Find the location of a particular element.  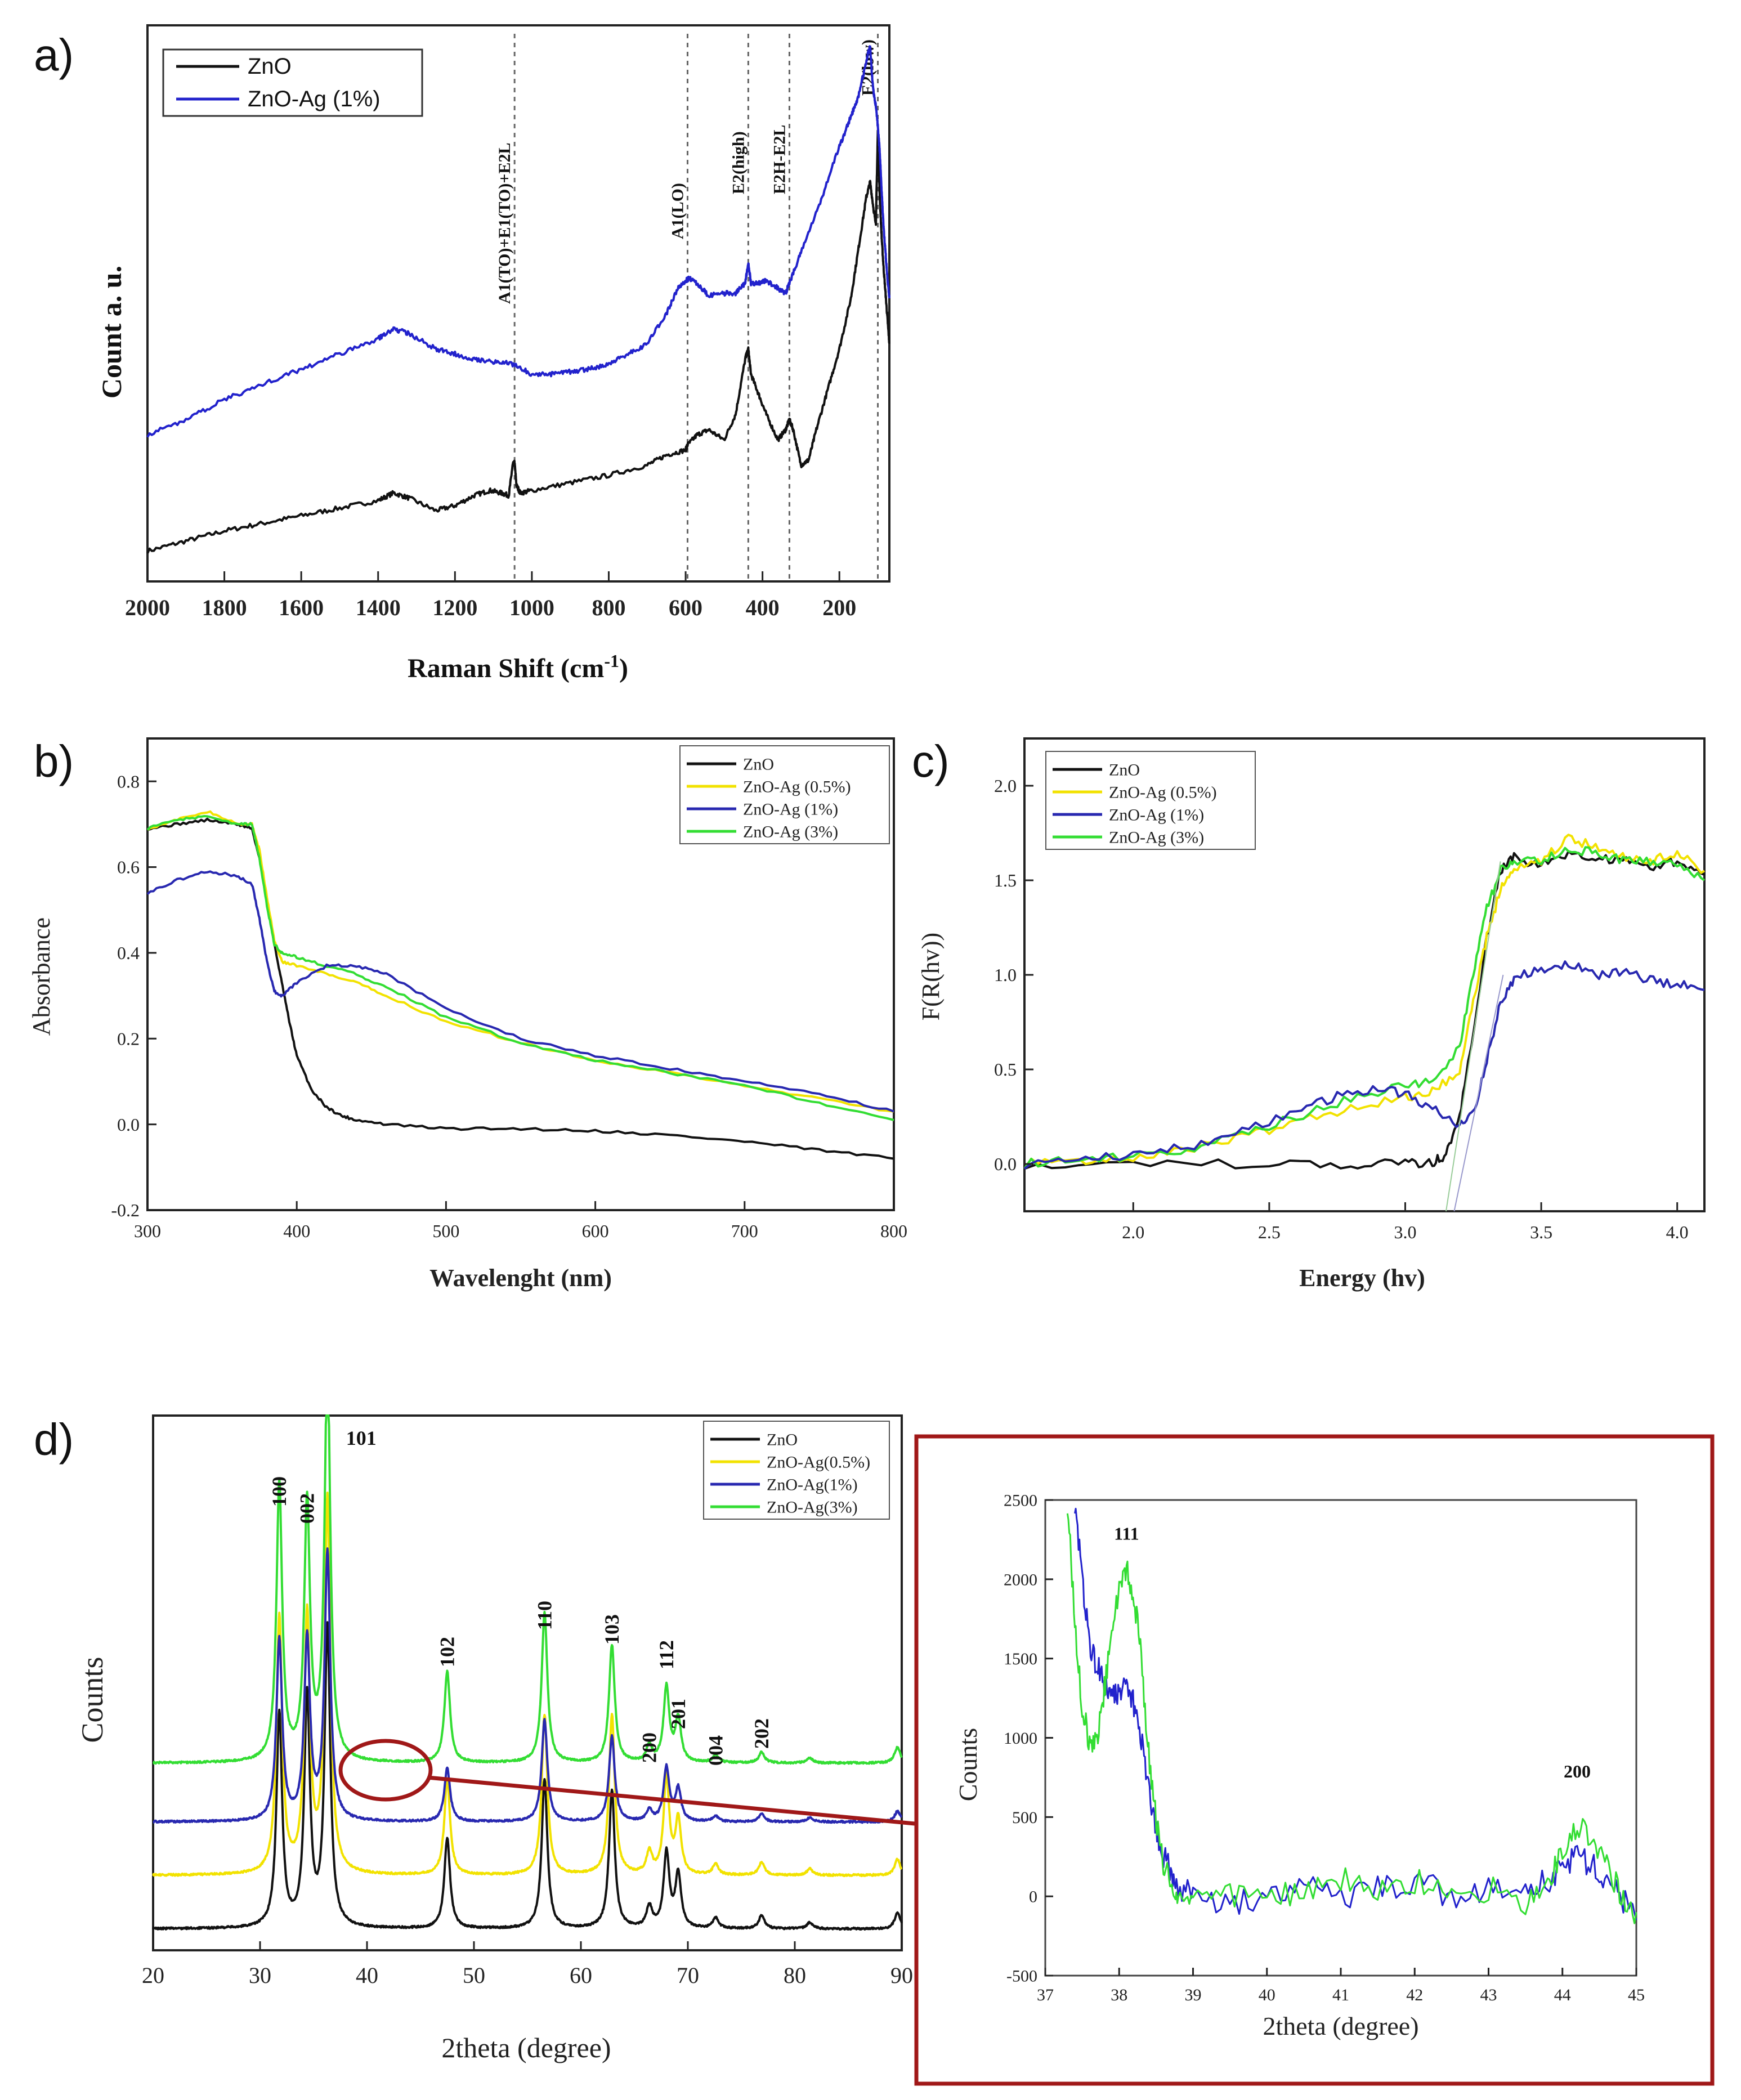

panel-a-x-ticks: 2000 1800 1600 1400 1200 1000 800 600 400 200 is located at coordinates (491, 595).